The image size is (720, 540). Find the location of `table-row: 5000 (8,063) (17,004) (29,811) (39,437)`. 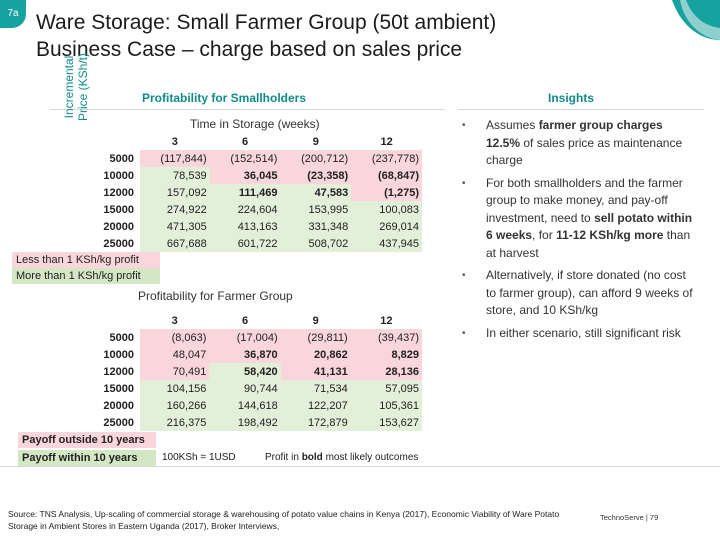

table-row: 5000 (8,063) (17,004) (29,811) (39,437) is located at coordinates (261, 337).